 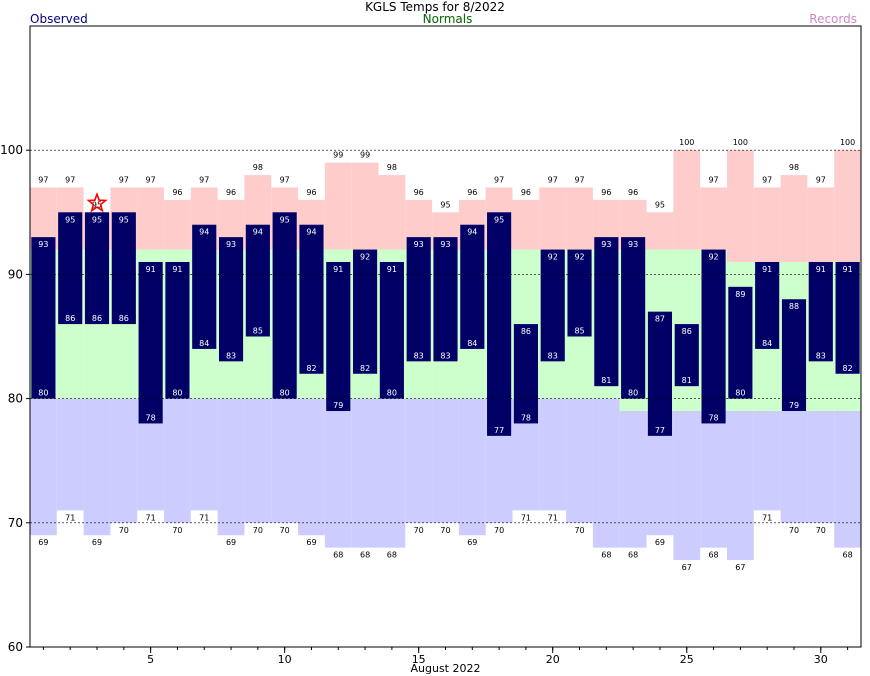 I want to click on observed-low-label: 82, so click(x=365, y=368).